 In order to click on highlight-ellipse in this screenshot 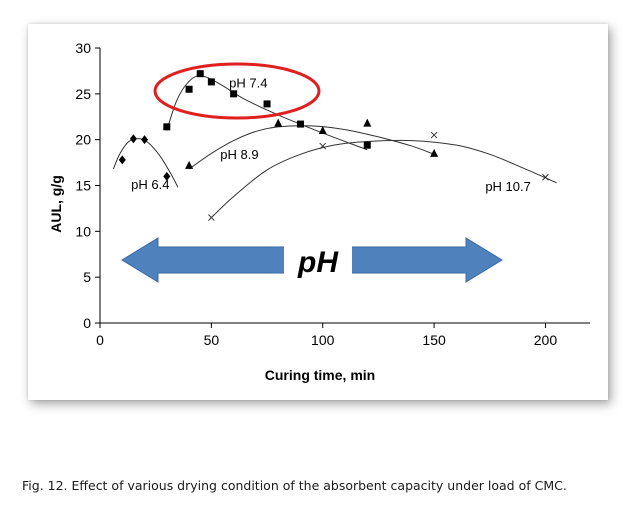, I will do `click(237, 91)`.